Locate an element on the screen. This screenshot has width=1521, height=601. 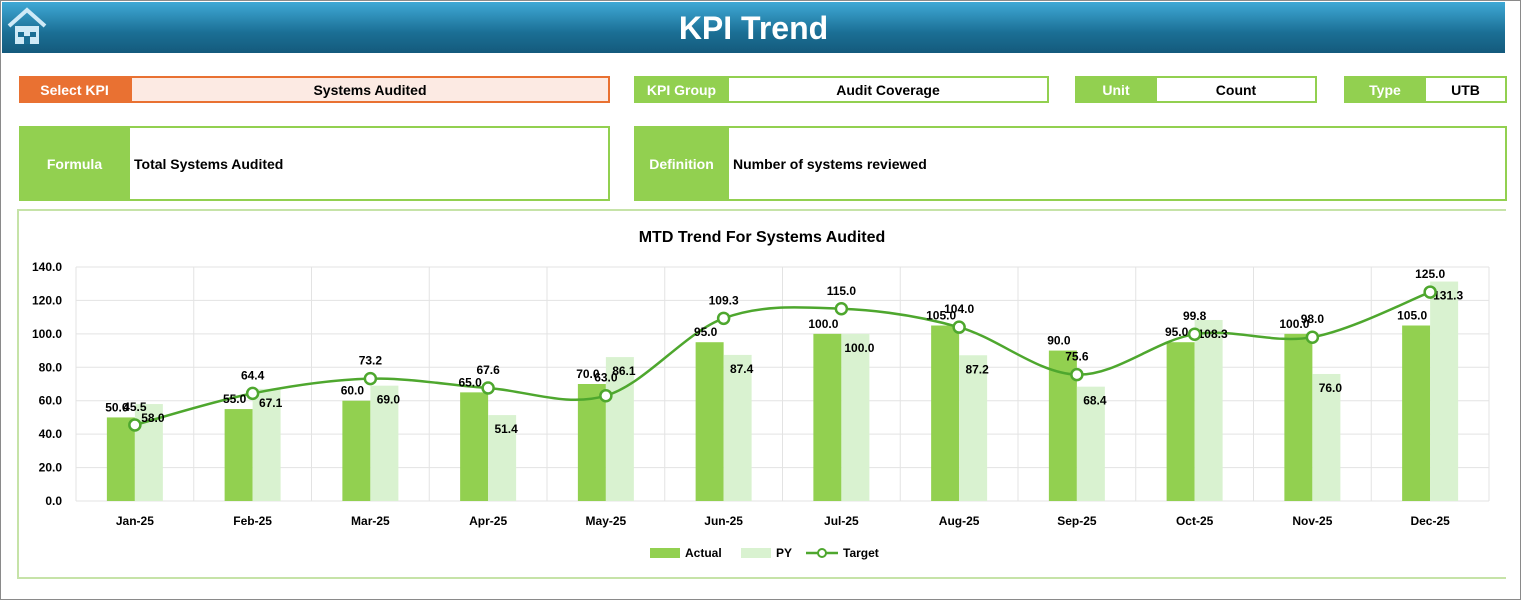
data-label-target: 125.0 is located at coordinates (1430, 274).